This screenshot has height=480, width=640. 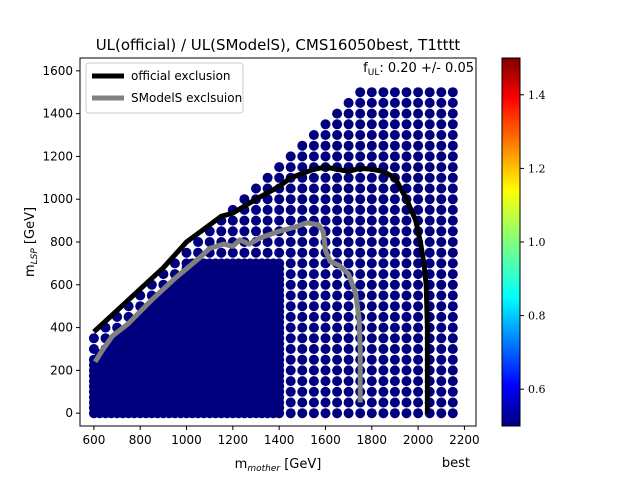 What do you see at coordinates (93, 440) in the screenshot?
I see `x-tick-label: 600` at bounding box center [93, 440].